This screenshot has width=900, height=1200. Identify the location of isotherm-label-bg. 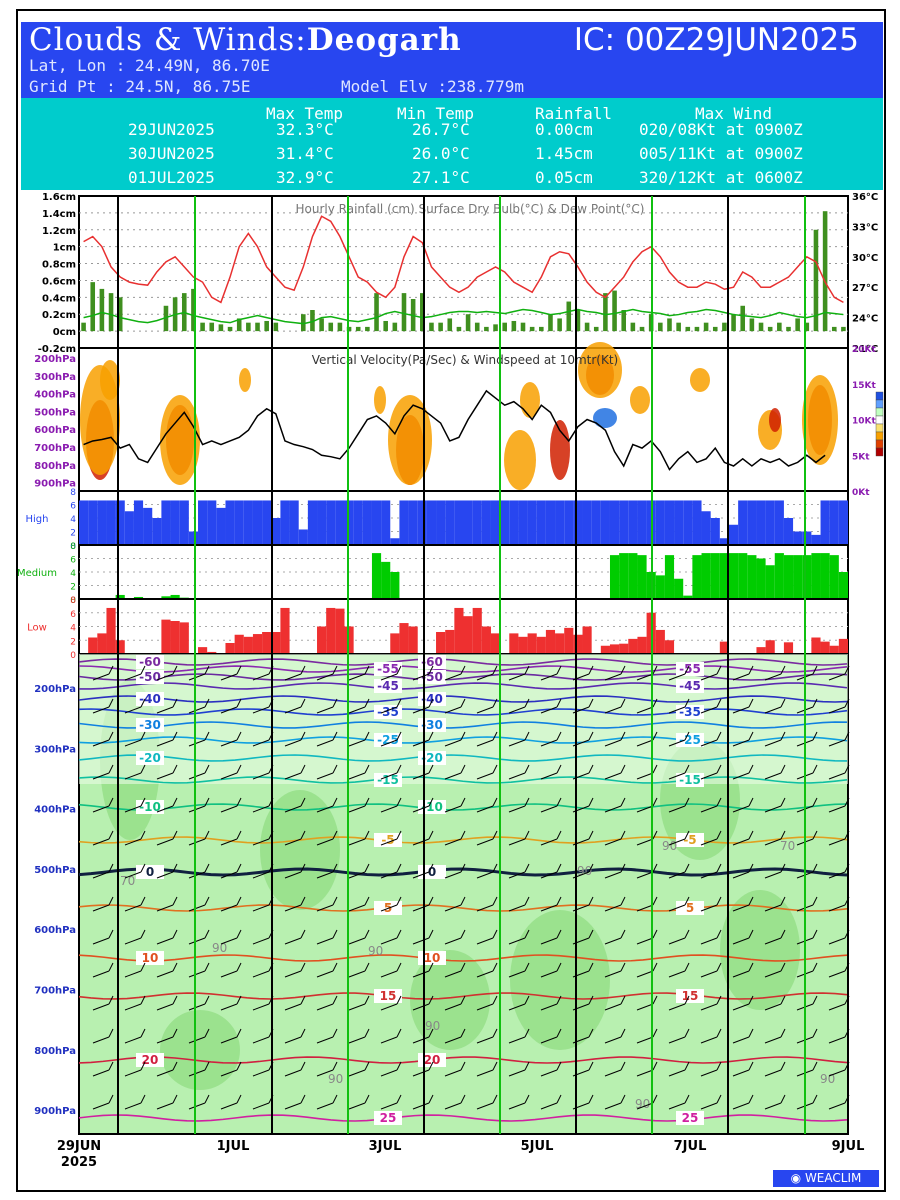
(388, 686).